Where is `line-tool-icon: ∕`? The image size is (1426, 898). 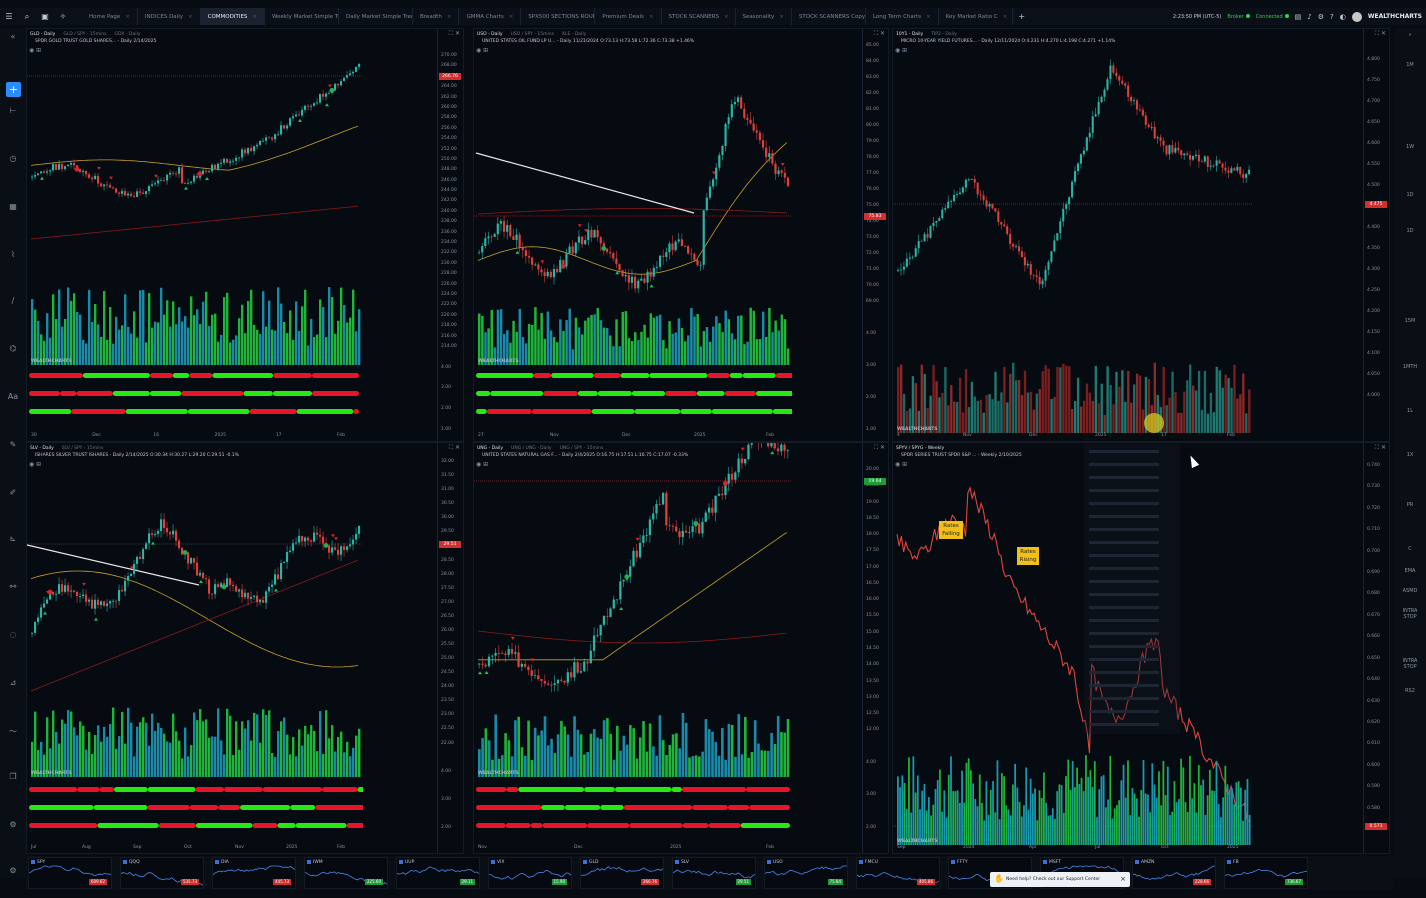
line-tool-icon: ∕ is located at coordinates (13, 300).